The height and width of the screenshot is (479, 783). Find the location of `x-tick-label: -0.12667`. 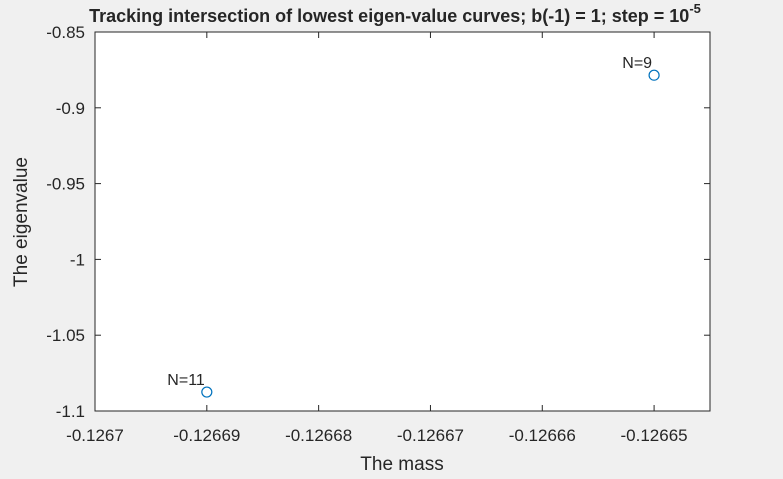

x-tick-label: -0.12667 is located at coordinates (430, 435).